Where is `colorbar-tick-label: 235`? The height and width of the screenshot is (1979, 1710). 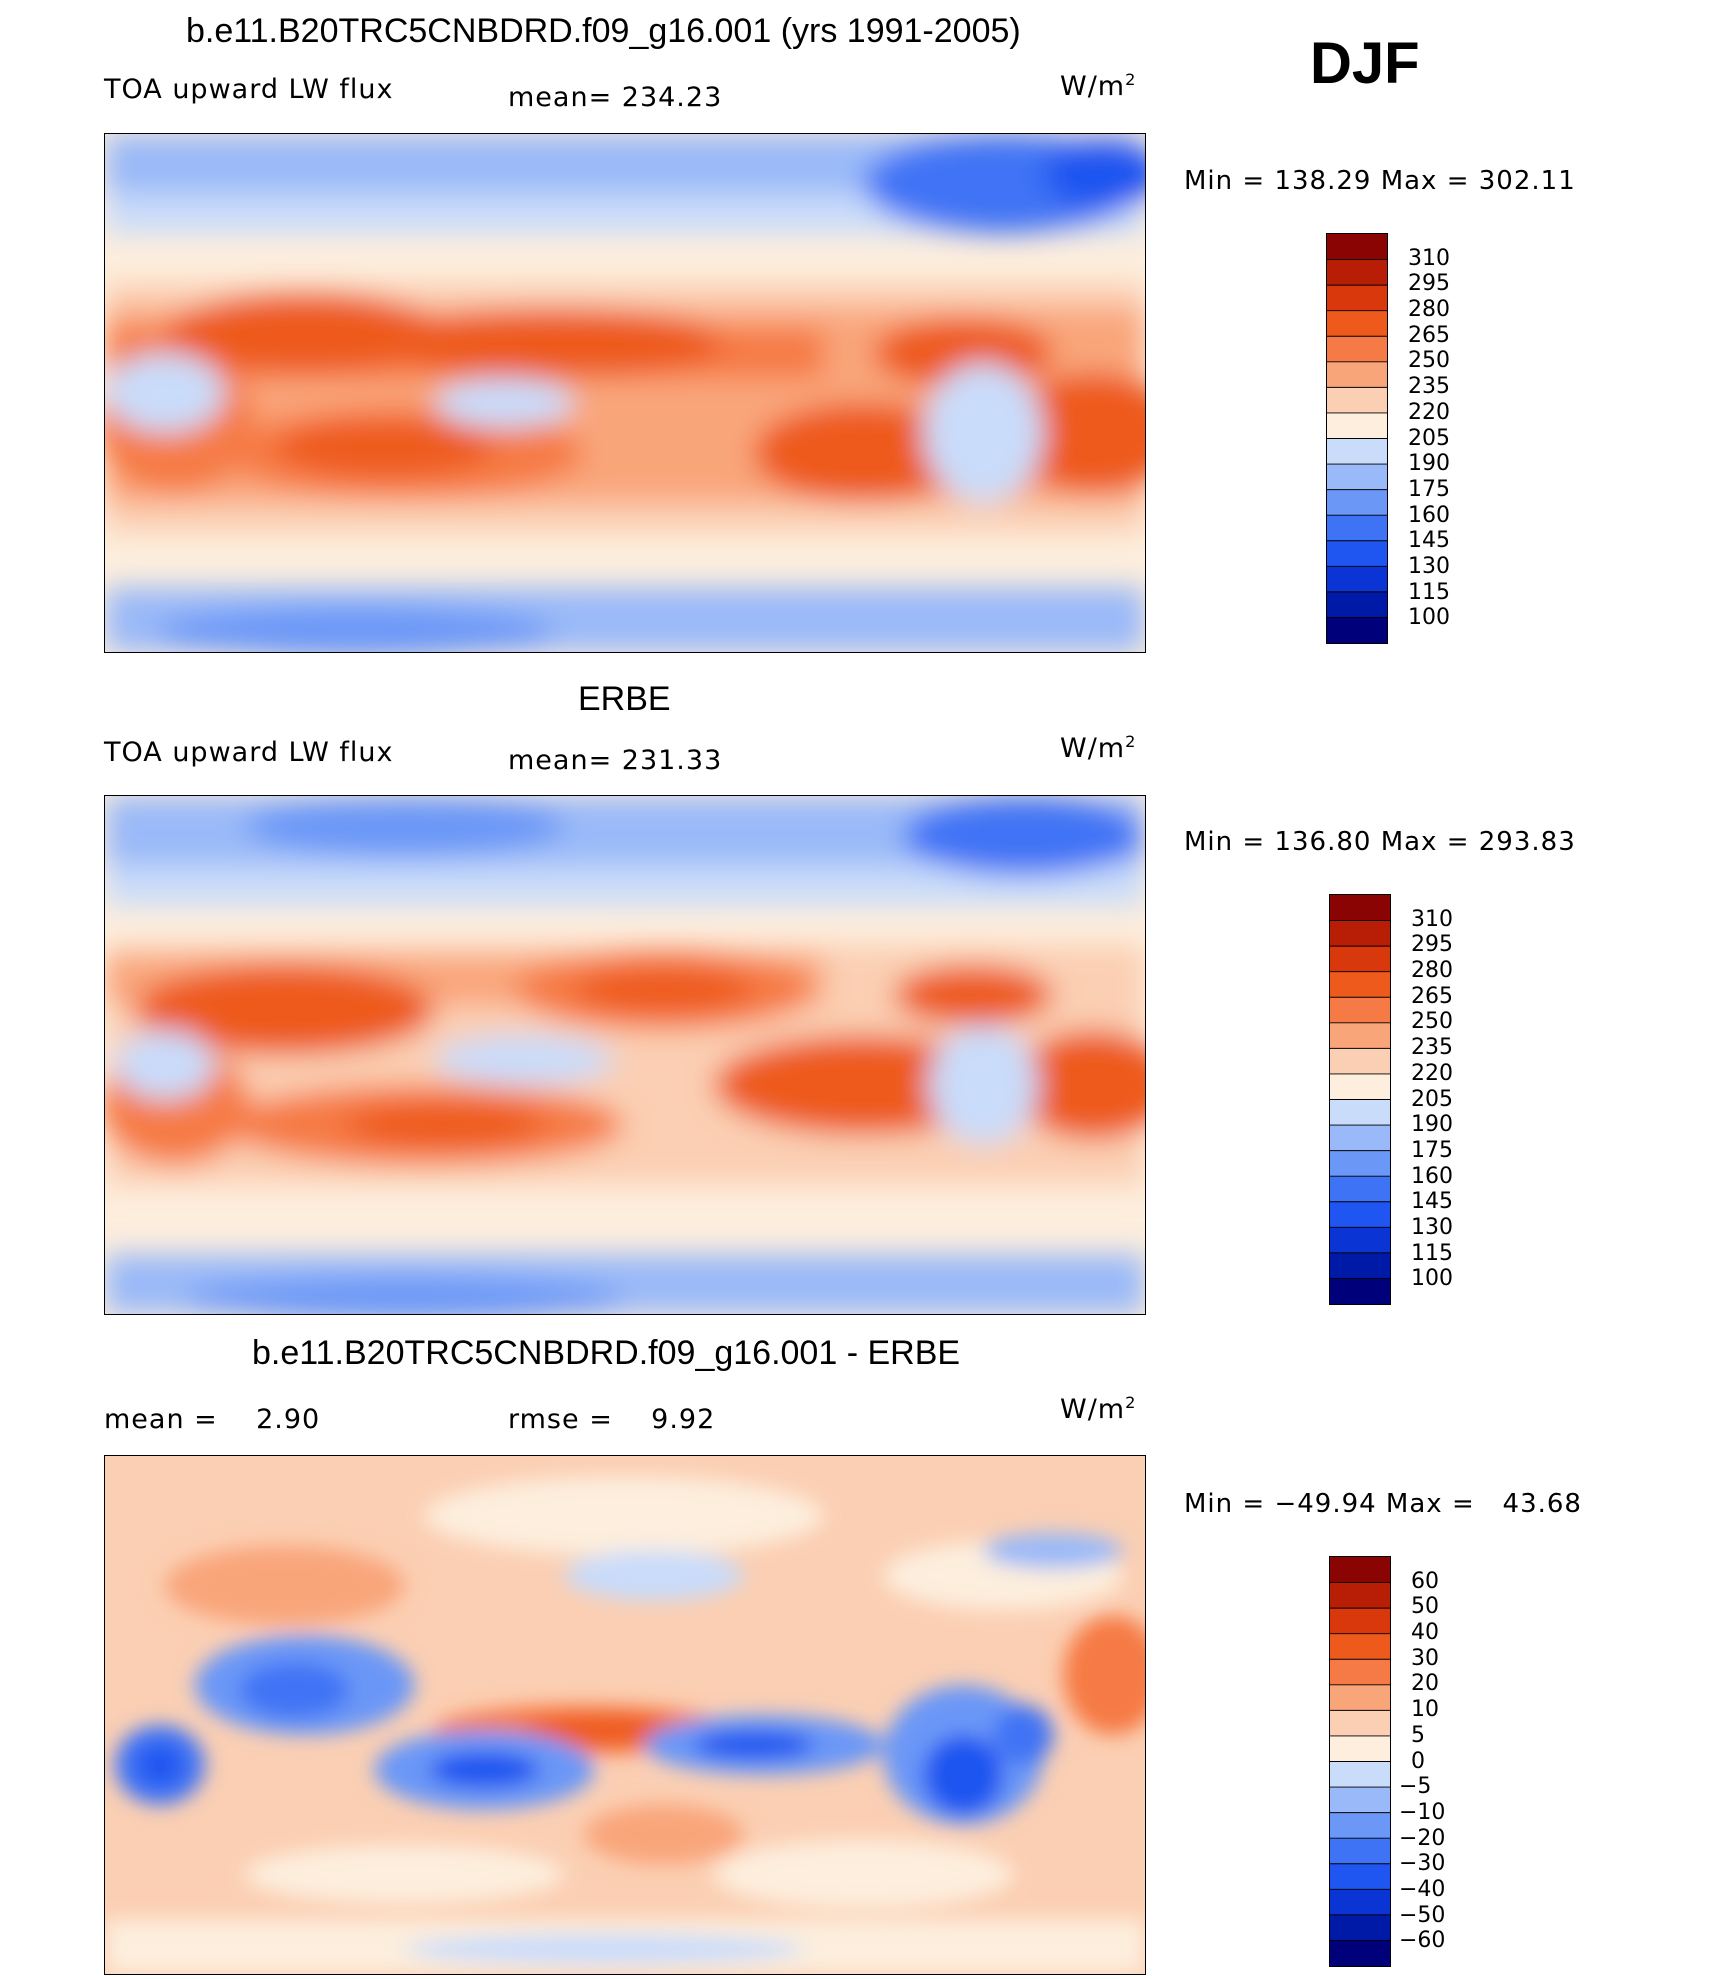 colorbar-tick-label: 235 is located at coordinates (1432, 1048).